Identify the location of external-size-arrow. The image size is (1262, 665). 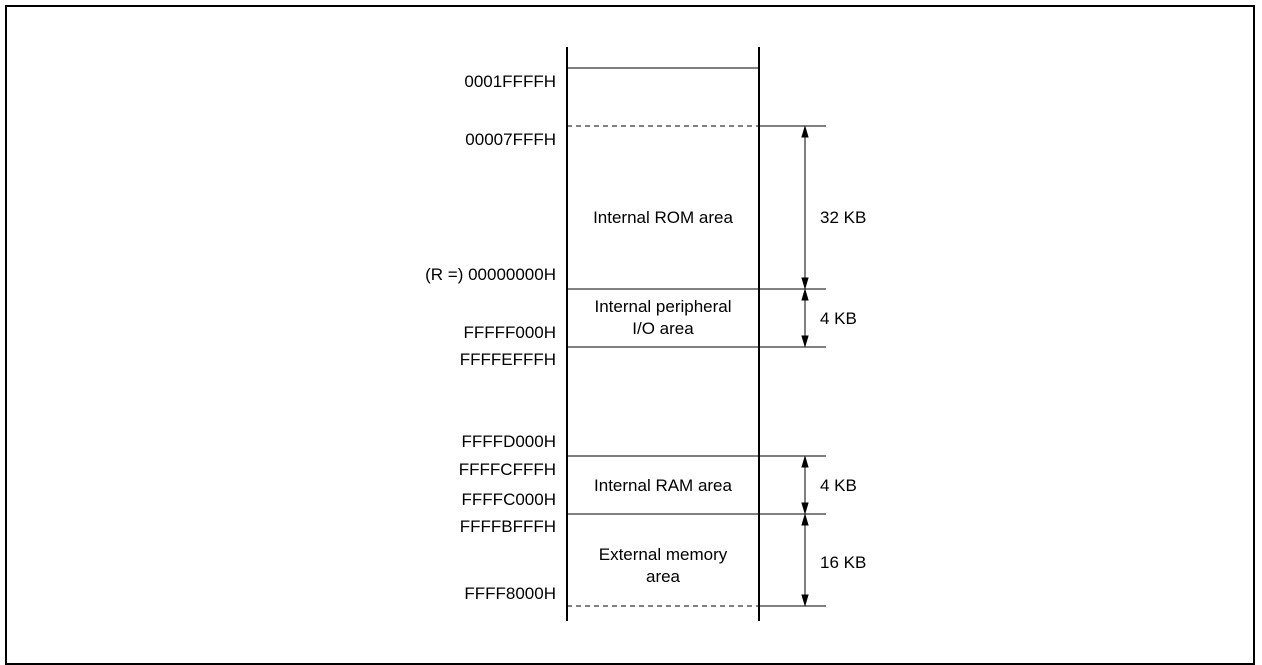
(805, 560).